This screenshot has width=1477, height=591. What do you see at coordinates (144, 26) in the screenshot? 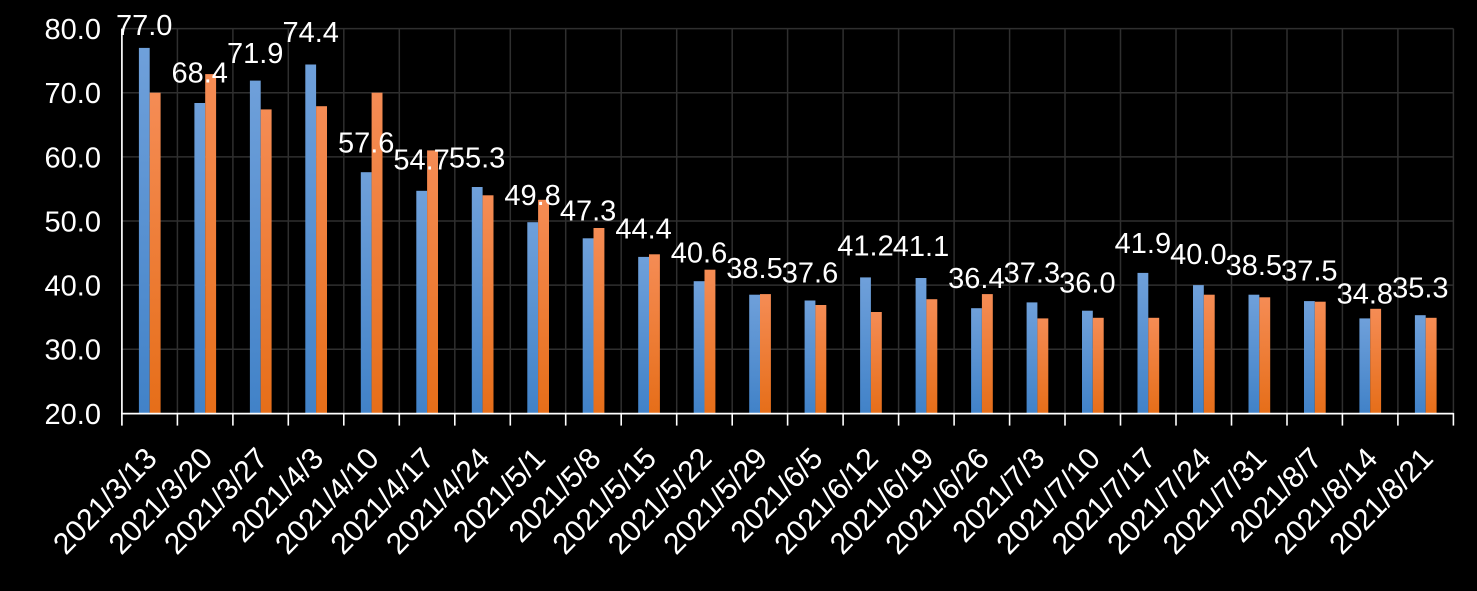
I see `svg-text: 77.0` at bounding box center [144, 26].